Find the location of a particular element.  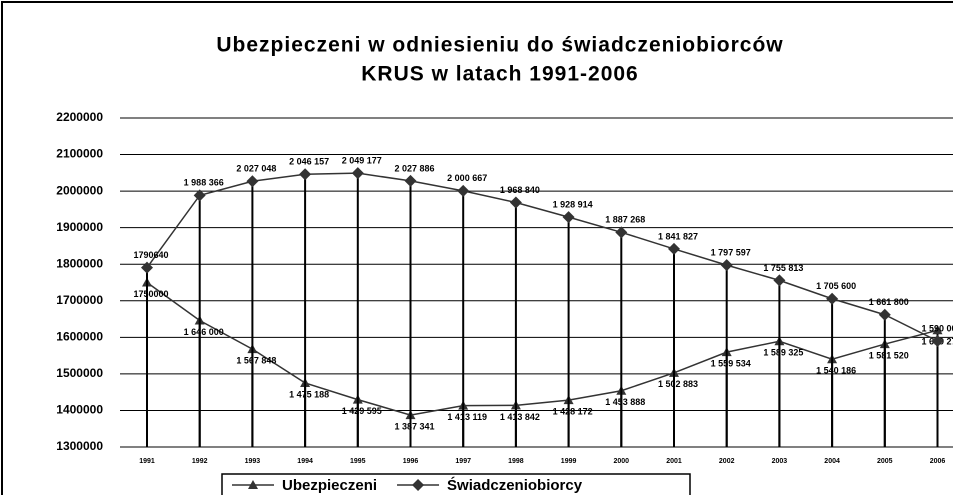

data-label: 1 387 341 is located at coordinates (414, 426).